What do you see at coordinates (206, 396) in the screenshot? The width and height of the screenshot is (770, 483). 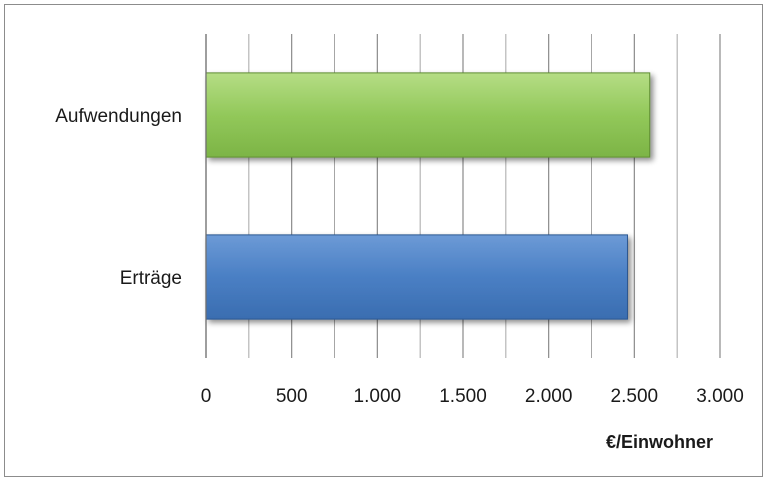 I see `x-tick-label-0: 0` at bounding box center [206, 396].